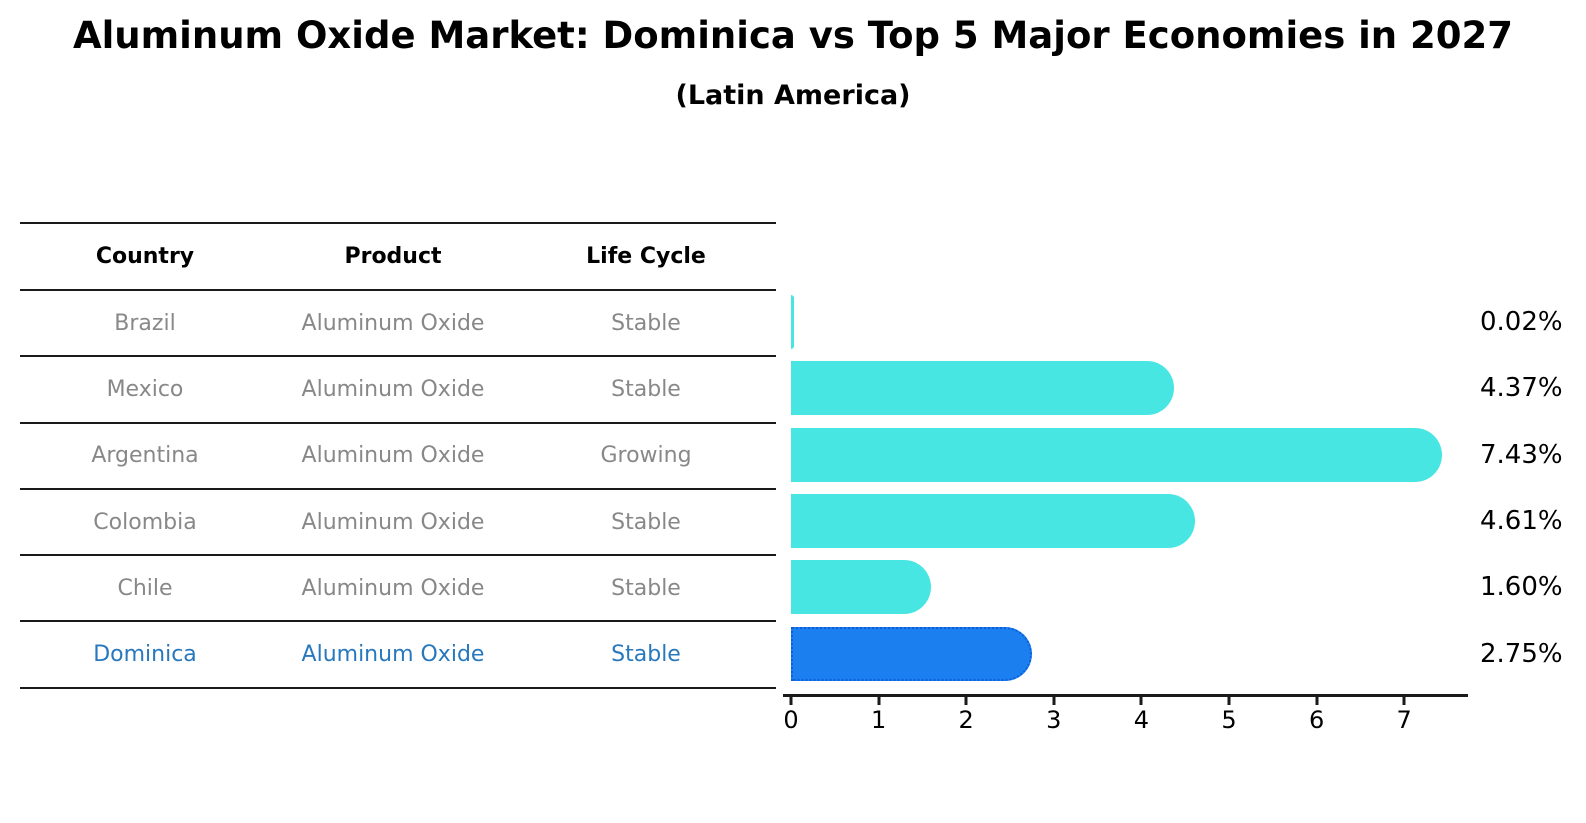 Image resolution: width=1586 pixels, height=823 pixels. I want to click on x-axis-tick-label-4: 4, so click(1141, 720).